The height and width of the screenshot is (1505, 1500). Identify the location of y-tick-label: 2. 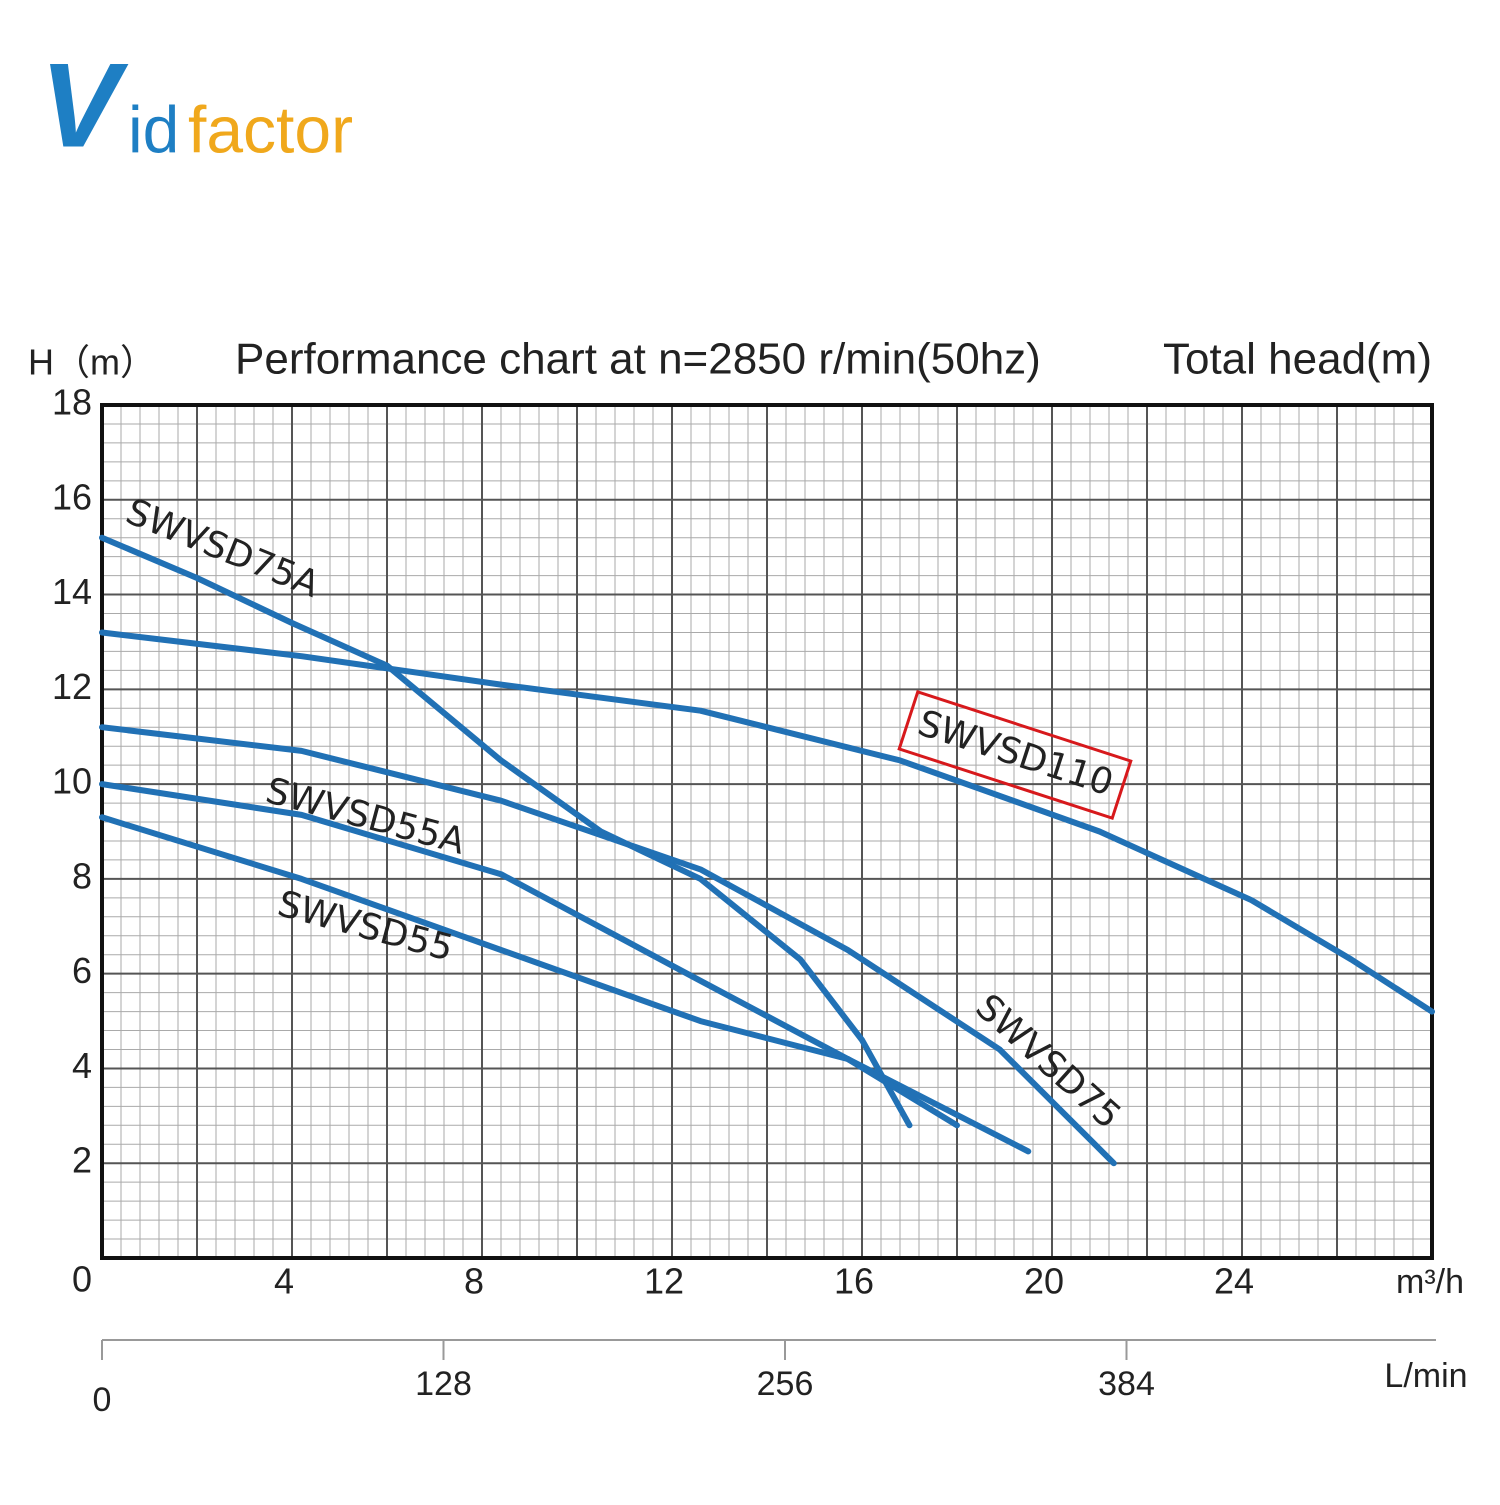
(82, 1160).